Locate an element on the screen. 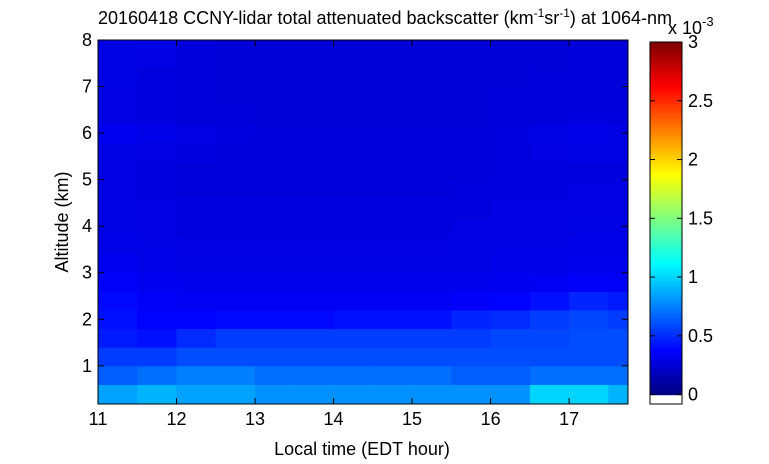 This screenshot has width=769, height=464. x-tick-label: 13 is located at coordinates (255, 419).